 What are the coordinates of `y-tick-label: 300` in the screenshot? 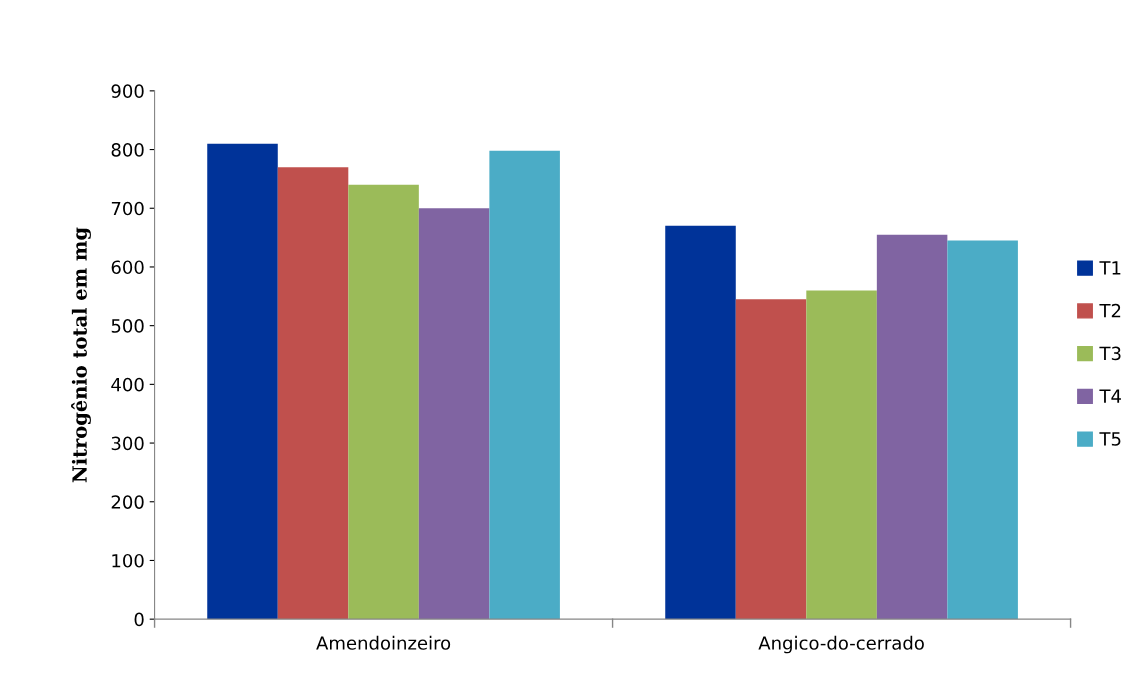 It's located at (127, 443).